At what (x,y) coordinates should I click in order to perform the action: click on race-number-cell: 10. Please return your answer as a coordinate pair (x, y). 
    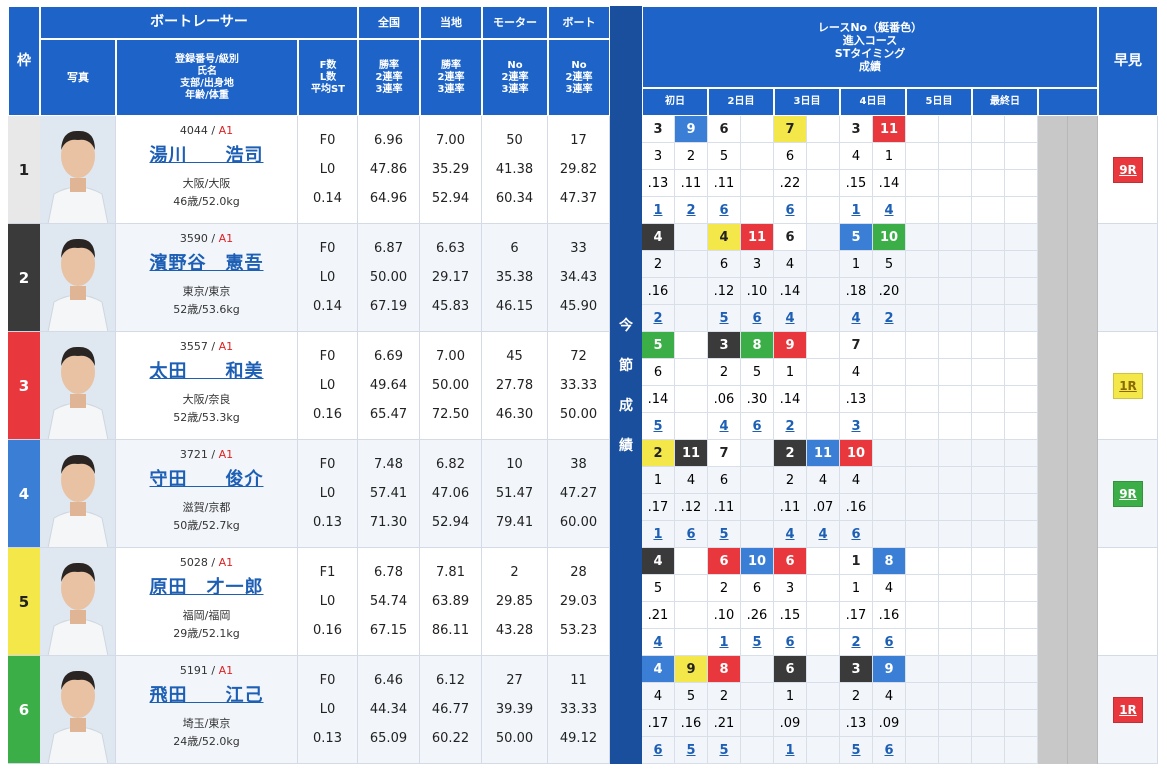
    Looking at the image, I should click on (757, 561).